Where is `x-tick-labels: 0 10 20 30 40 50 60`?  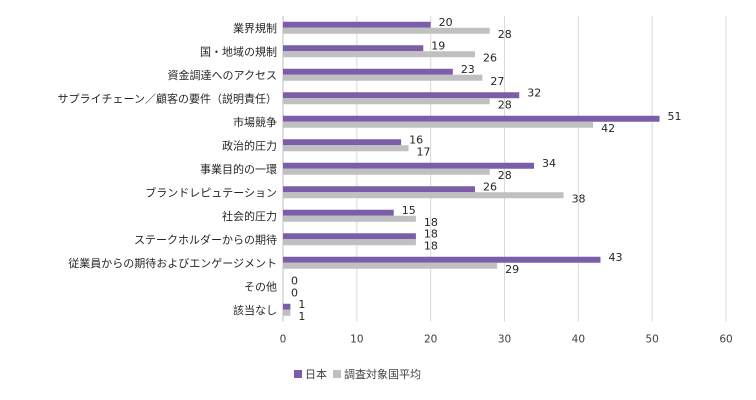 x-tick-labels: 0 10 20 30 40 50 60 is located at coordinates (506, 340).